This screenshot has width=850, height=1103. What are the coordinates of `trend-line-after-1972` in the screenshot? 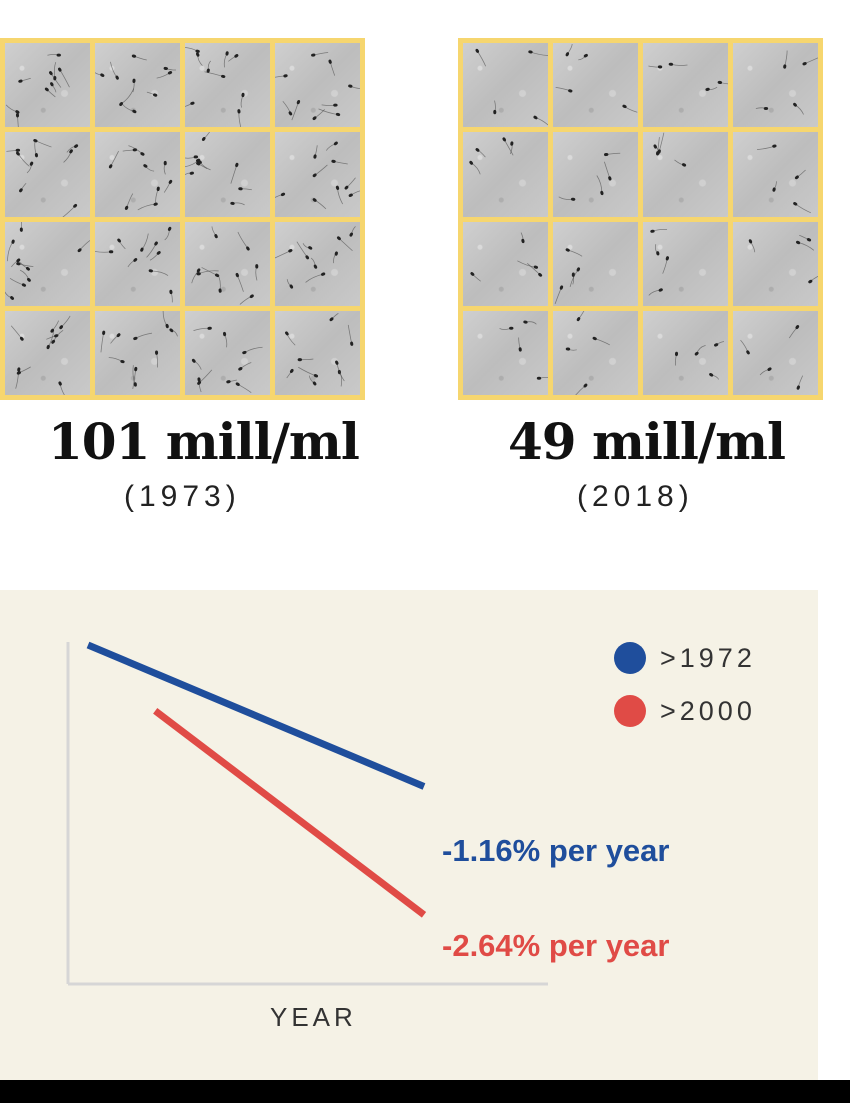 It's located at (256, 715).